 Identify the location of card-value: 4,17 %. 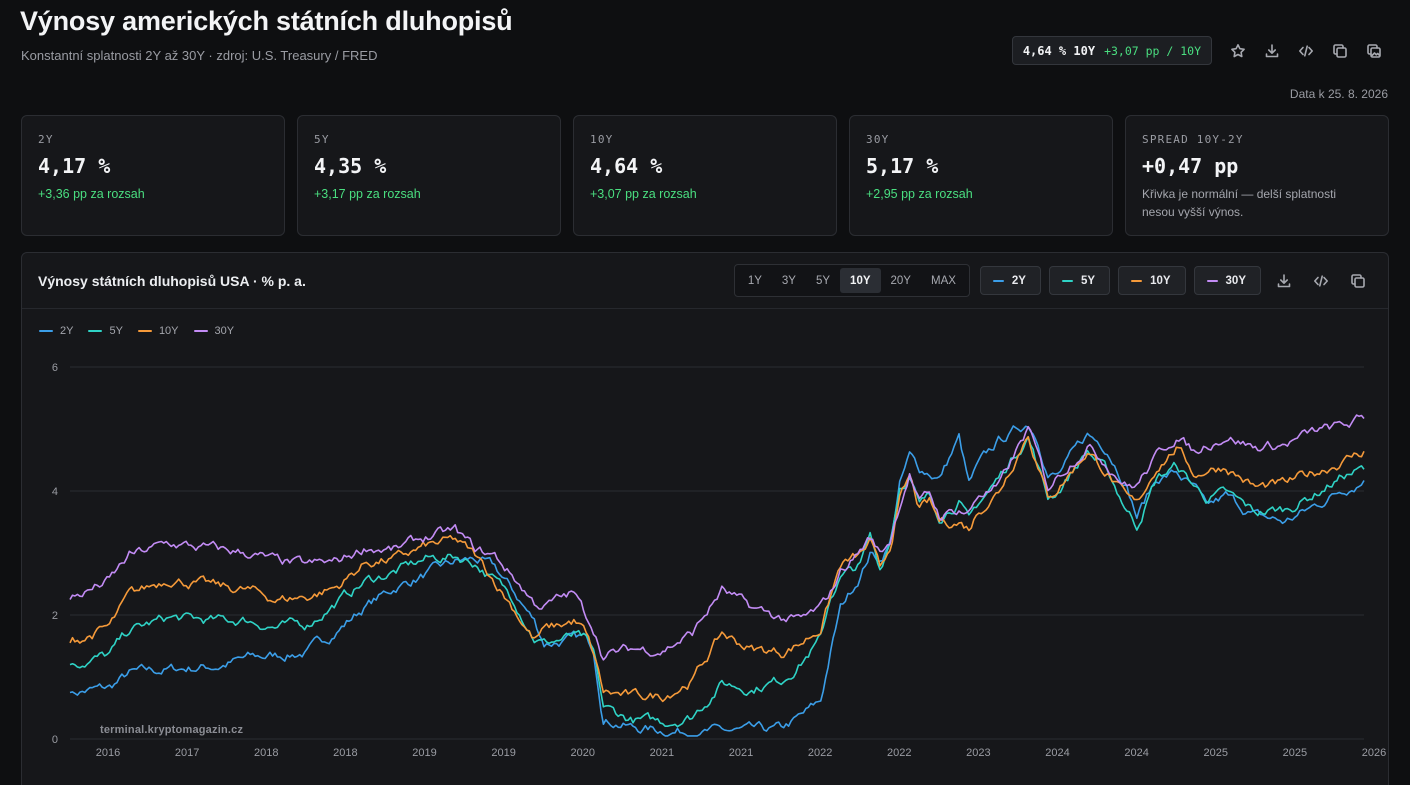
(74, 166).